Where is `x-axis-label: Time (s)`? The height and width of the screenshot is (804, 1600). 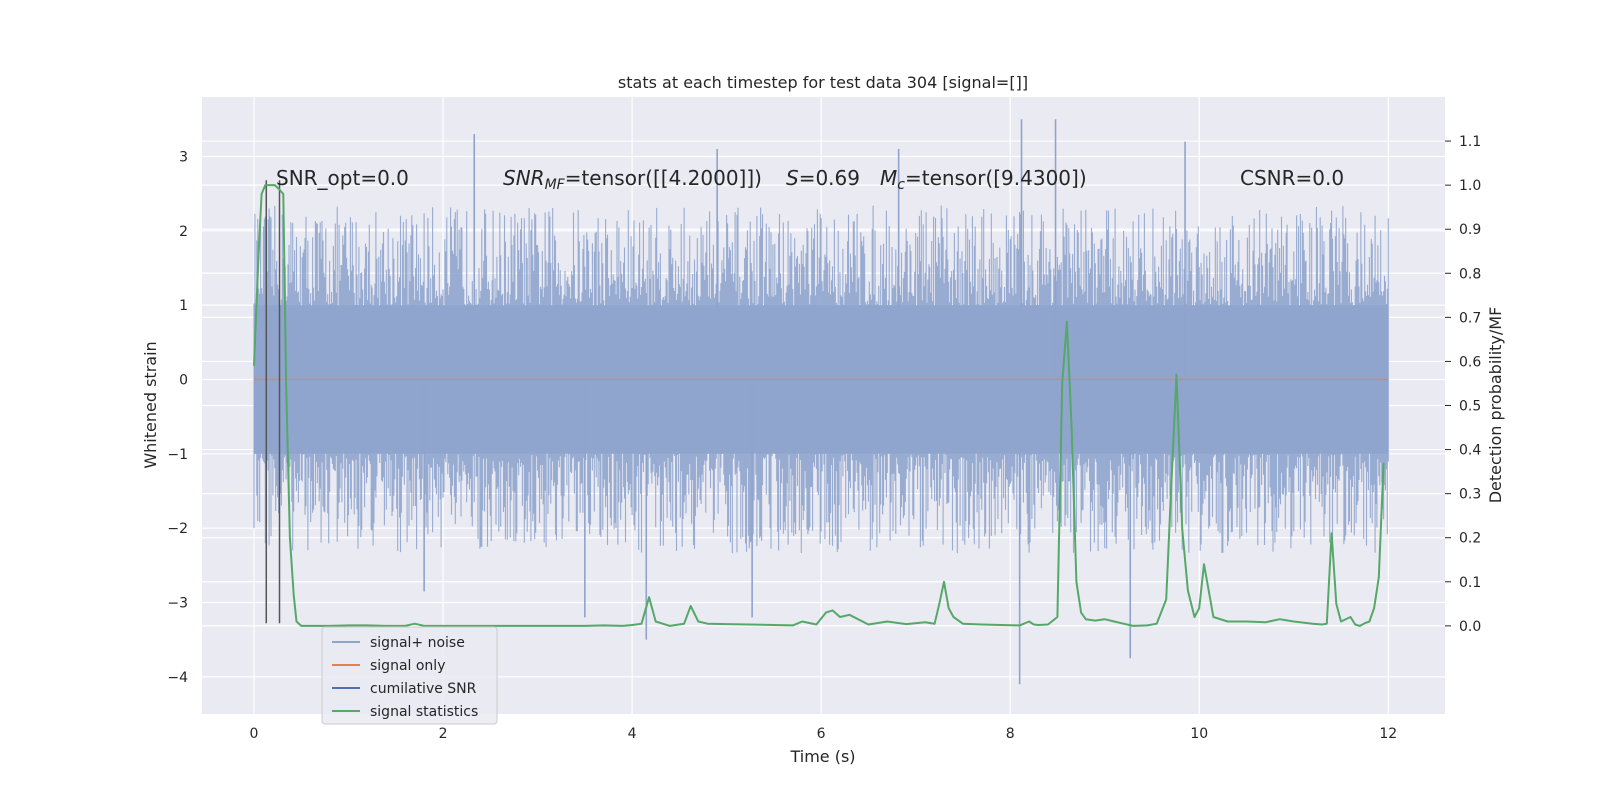 x-axis-label: Time (s) is located at coordinates (822, 756).